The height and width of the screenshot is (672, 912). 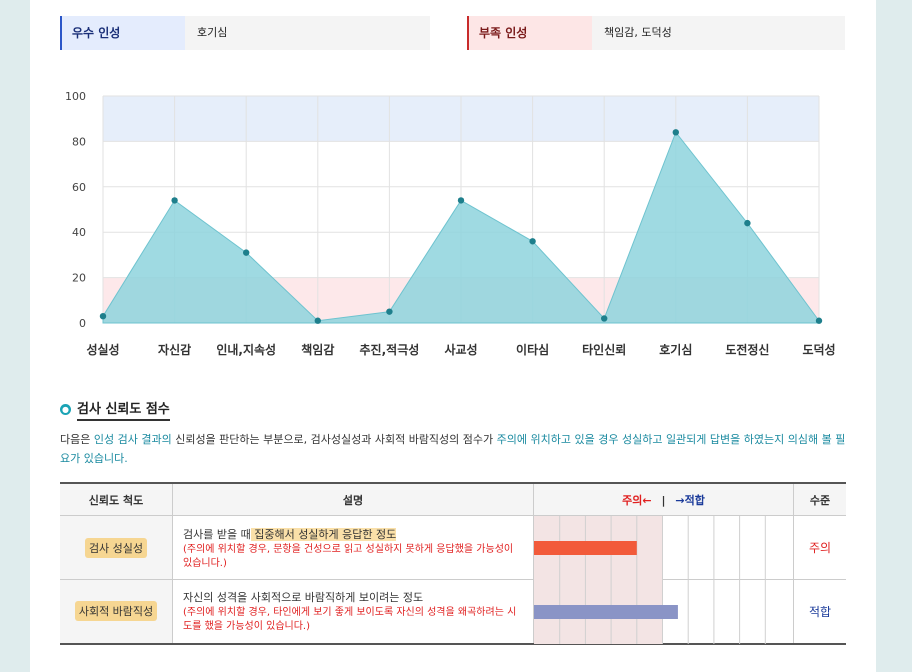 I want to click on y-tick-label: 80, so click(x=79, y=141).